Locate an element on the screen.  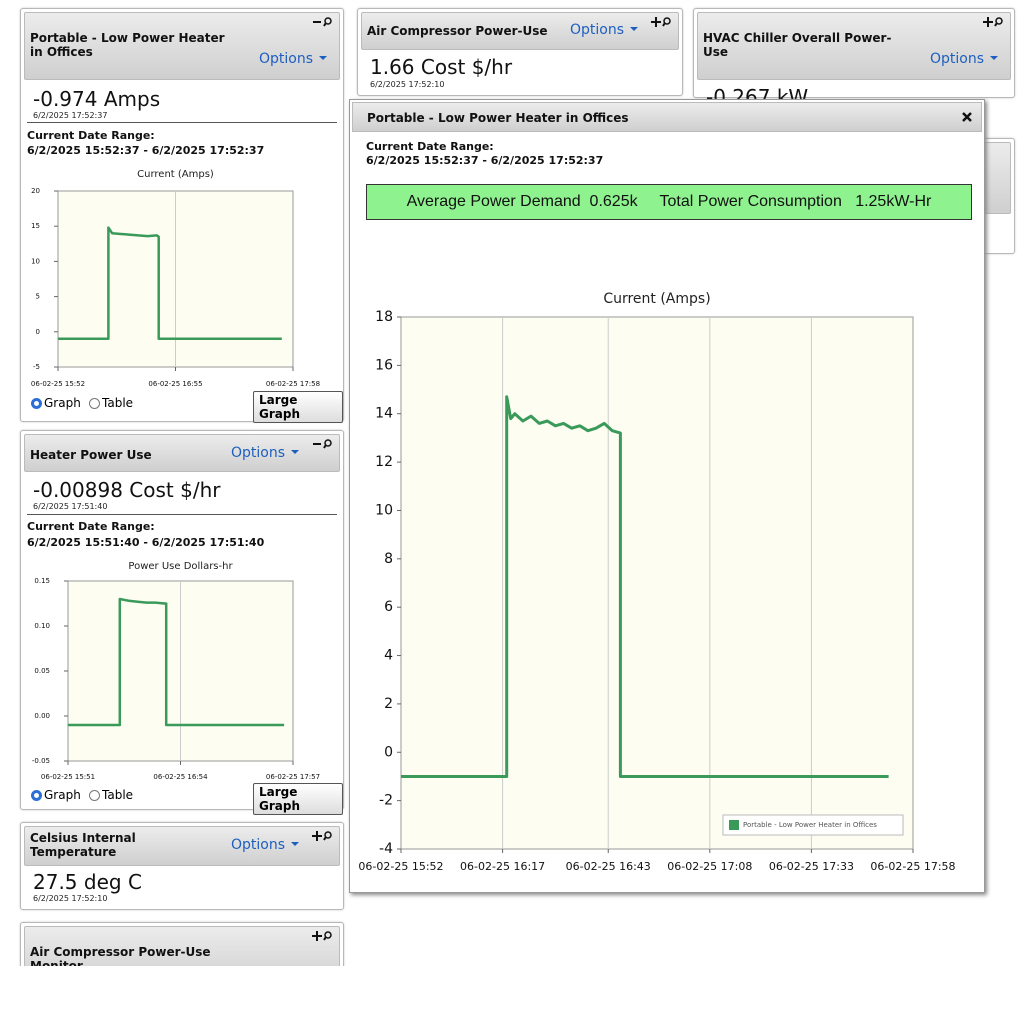
y-tick-label: -0.05 is located at coordinates (41, 761).